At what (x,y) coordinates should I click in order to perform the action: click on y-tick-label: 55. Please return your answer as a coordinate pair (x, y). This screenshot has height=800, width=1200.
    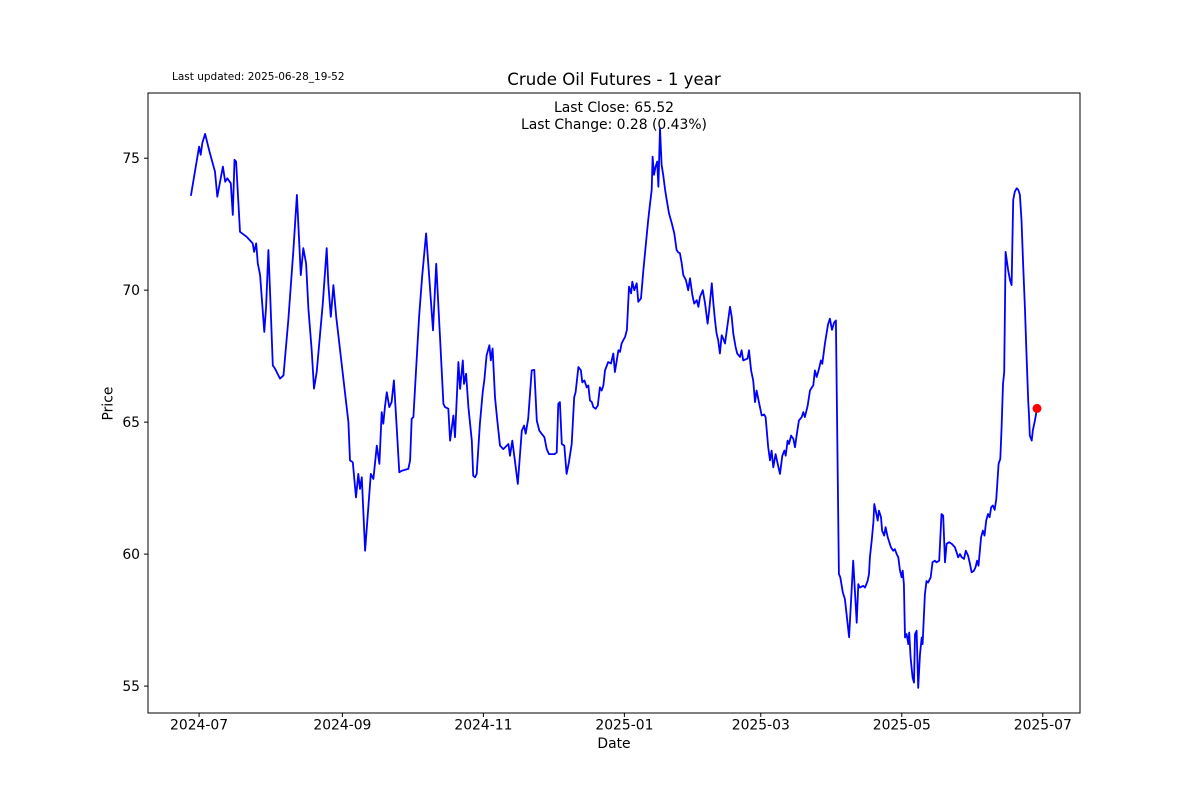
    Looking at the image, I should click on (131, 687).